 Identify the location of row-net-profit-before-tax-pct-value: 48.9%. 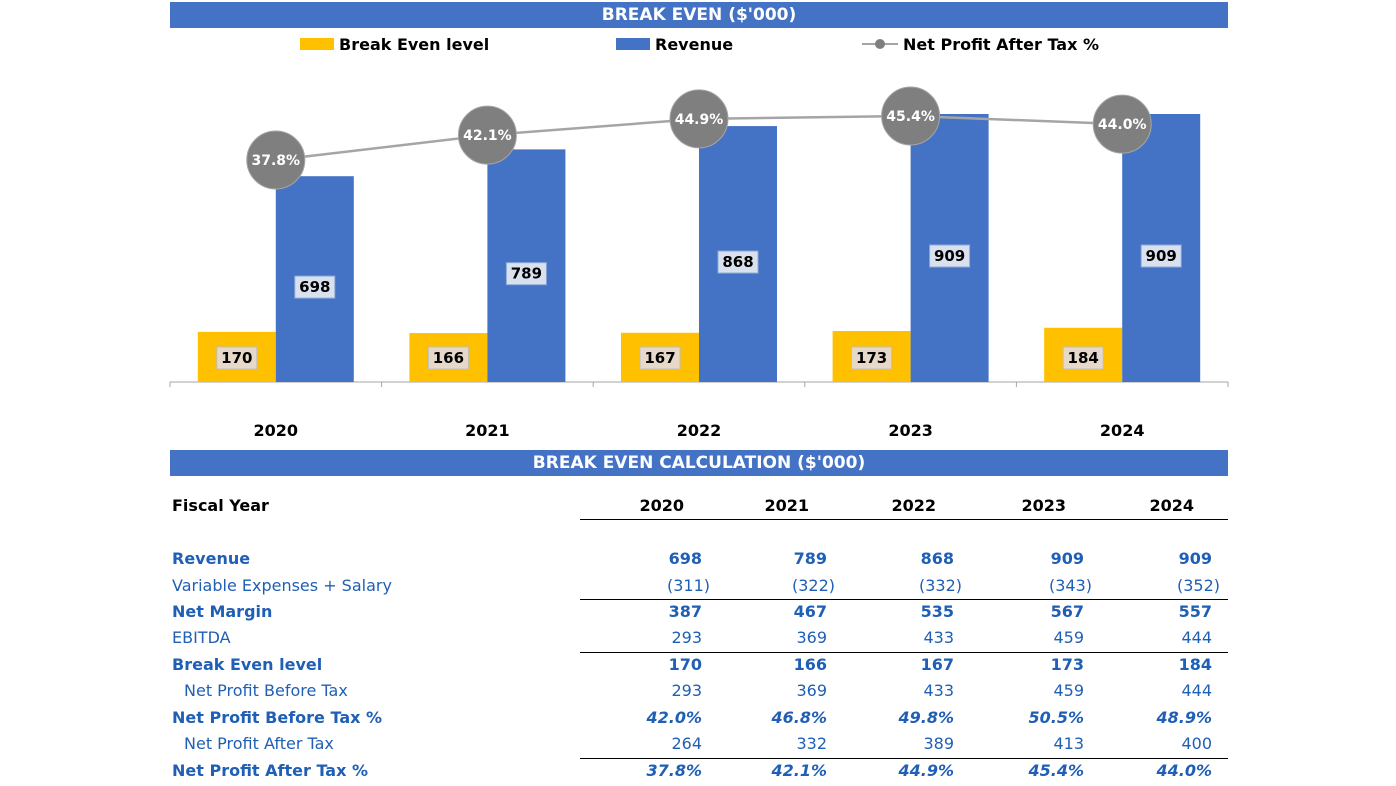
(1184, 717).